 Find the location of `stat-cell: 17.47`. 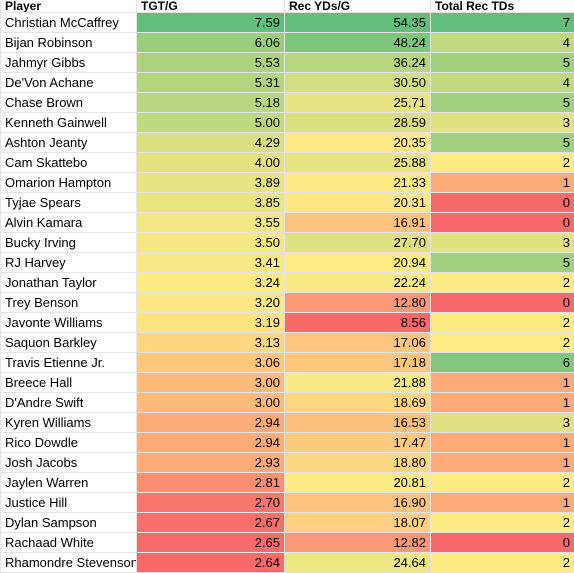

stat-cell: 17.47 is located at coordinates (357, 442).